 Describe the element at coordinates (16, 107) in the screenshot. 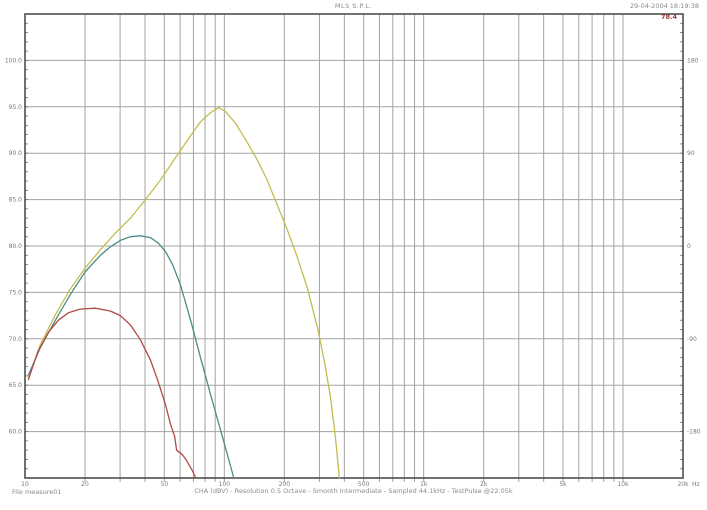

I see `y-left-tick-label: 95.0` at that location.